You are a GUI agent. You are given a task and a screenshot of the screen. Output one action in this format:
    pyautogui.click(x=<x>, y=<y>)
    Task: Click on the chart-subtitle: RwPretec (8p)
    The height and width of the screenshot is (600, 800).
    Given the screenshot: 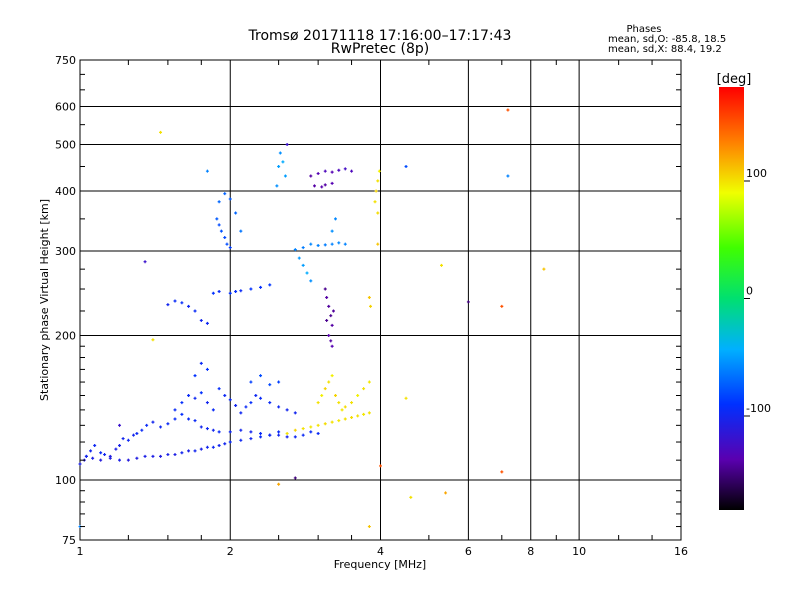 What is the action you would take?
    pyautogui.click(x=380, y=49)
    